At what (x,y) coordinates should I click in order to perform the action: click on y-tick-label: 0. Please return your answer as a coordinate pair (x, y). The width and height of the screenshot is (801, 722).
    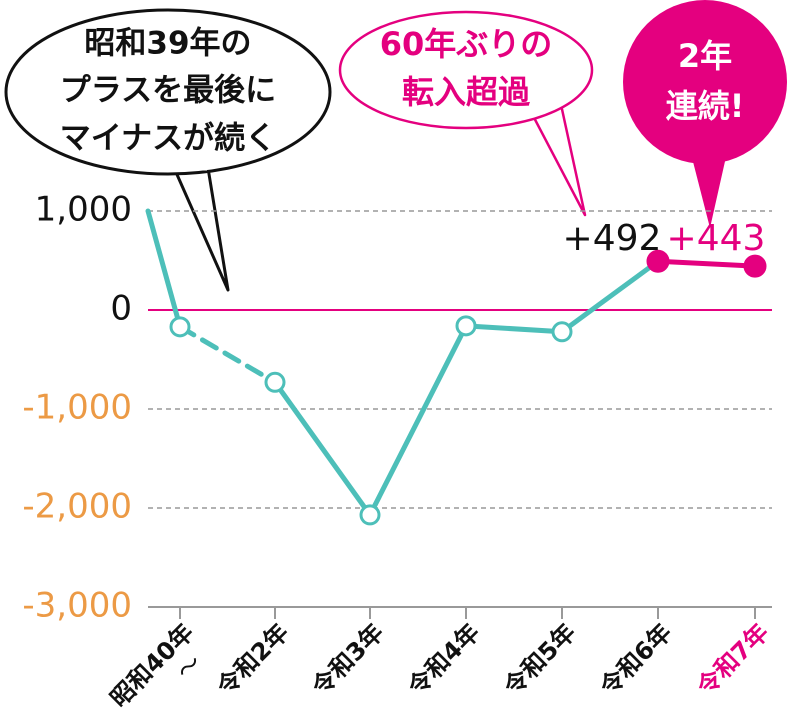
    Looking at the image, I should click on (121, 309).